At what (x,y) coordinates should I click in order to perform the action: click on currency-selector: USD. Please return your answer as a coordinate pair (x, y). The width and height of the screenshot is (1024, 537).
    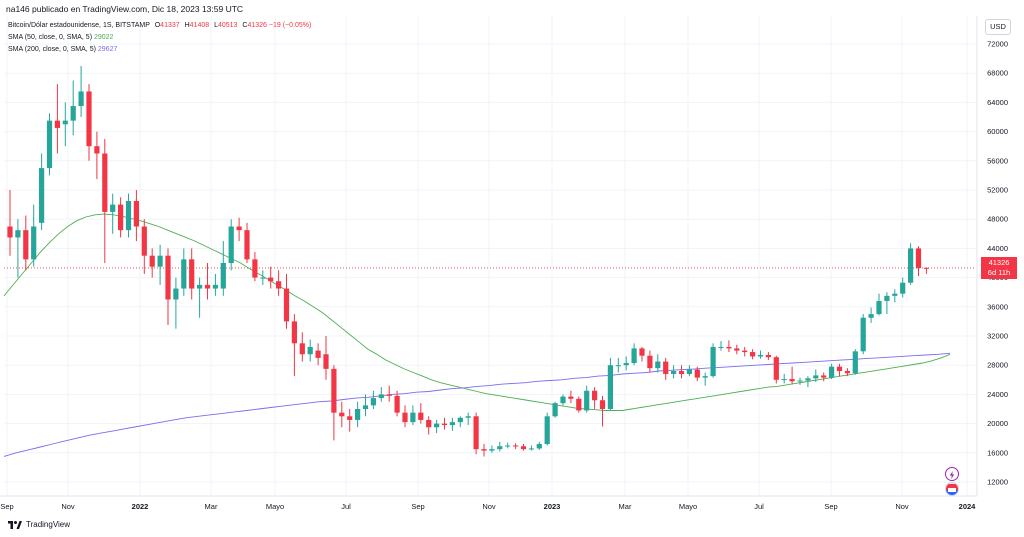
    Looking at the image, I should click on (998, 27).